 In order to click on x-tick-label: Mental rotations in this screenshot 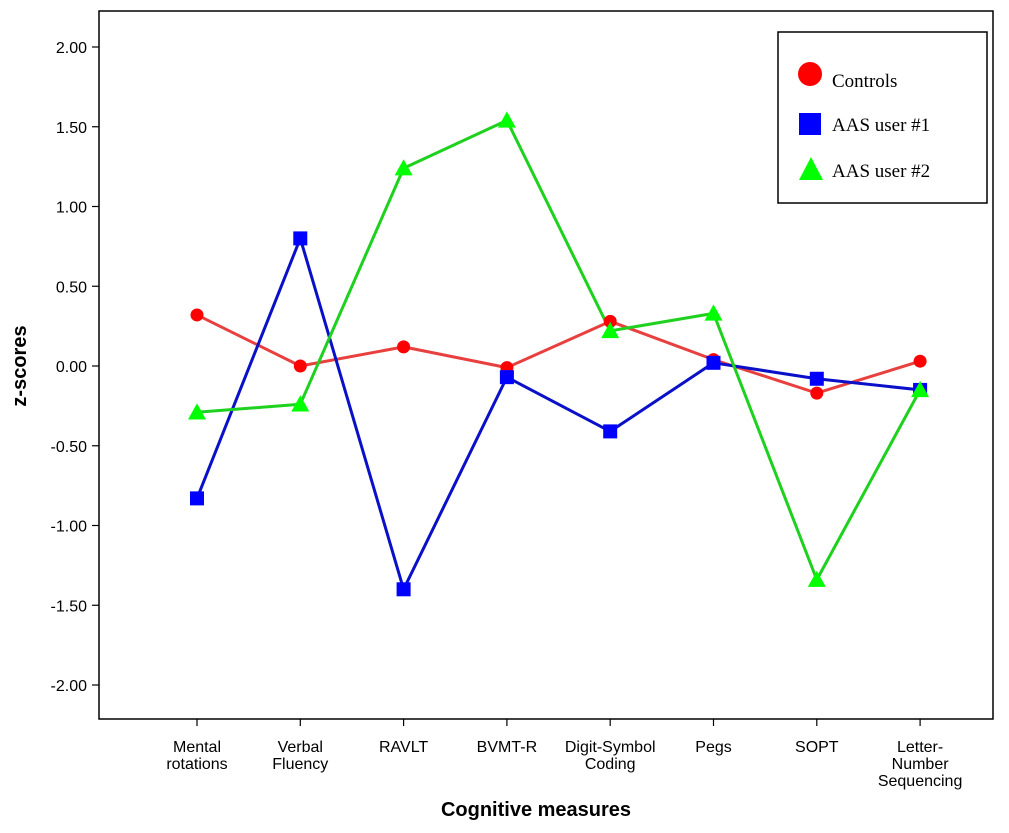, I will do `click(196, 756)`.